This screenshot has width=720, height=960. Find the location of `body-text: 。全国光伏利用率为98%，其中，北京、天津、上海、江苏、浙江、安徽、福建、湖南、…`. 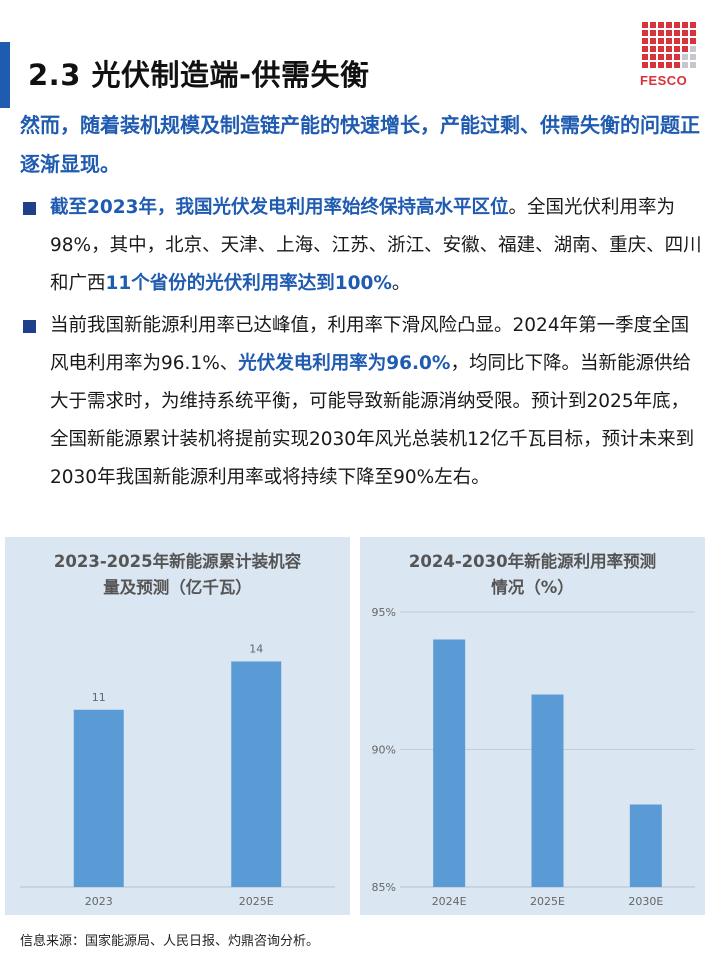

body-text: 。全国光伏利用率为98%，其中，北京、天津、上海、江苏、浙江、安徽、福建、湖南、… is located at coordinates (376, 245).